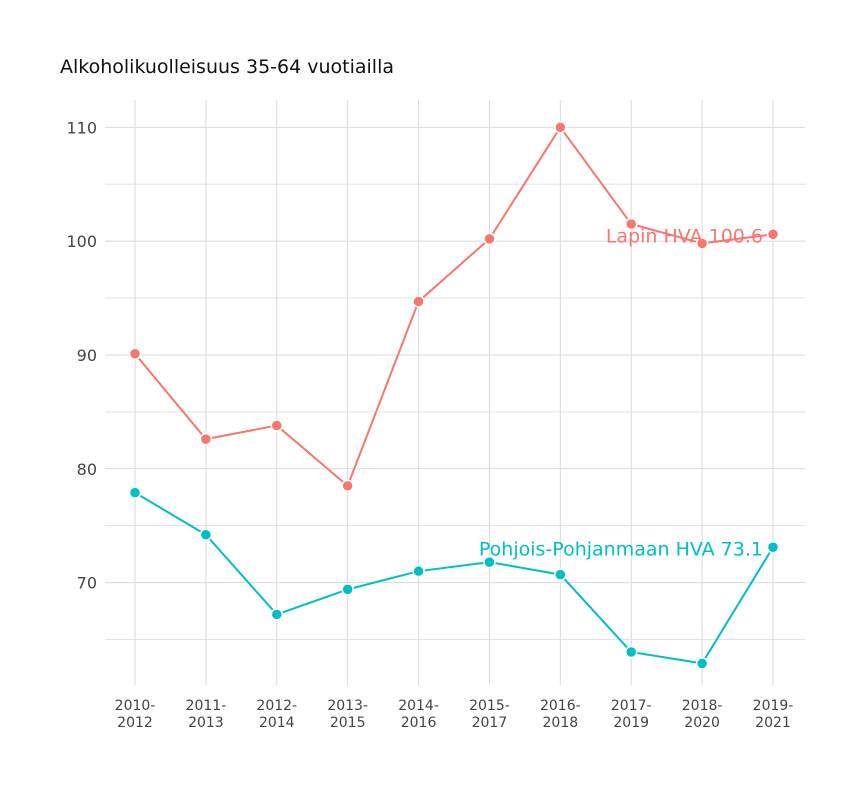  I want to click on chart-title: Alkoholikuolleisuus 35-64 vuotiailla, so click(227, 67).